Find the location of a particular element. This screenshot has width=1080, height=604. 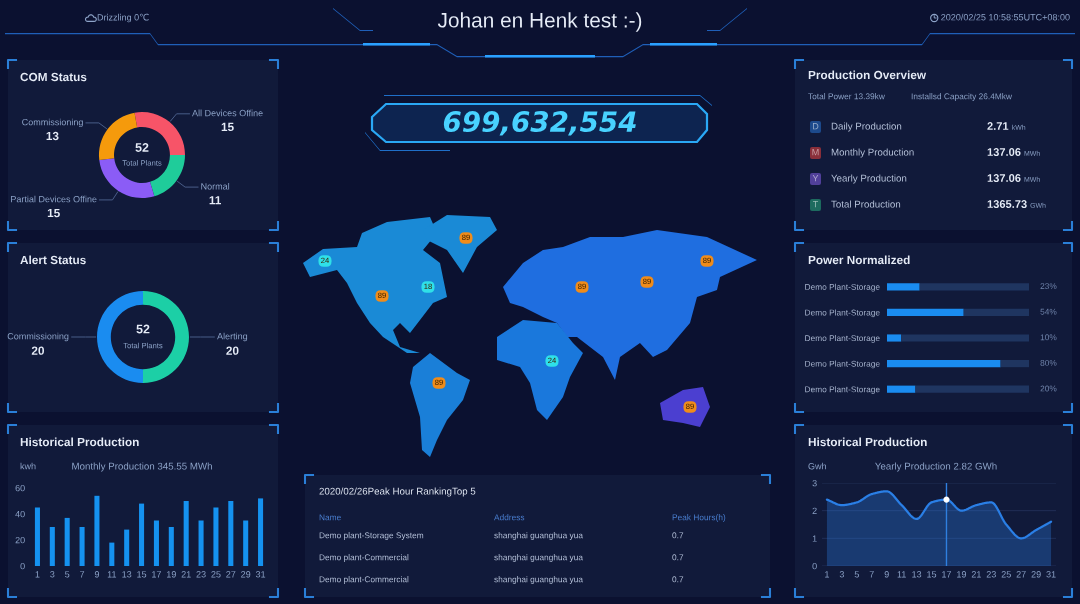

donut-slice is located at coordinates (159, 133).